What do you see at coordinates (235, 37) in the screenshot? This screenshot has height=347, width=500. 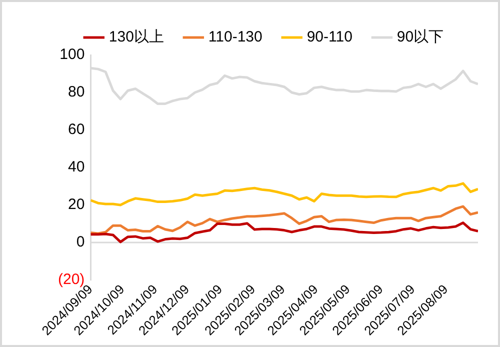 I see `legend-label: 110-130` at bounding box center [235, 37].